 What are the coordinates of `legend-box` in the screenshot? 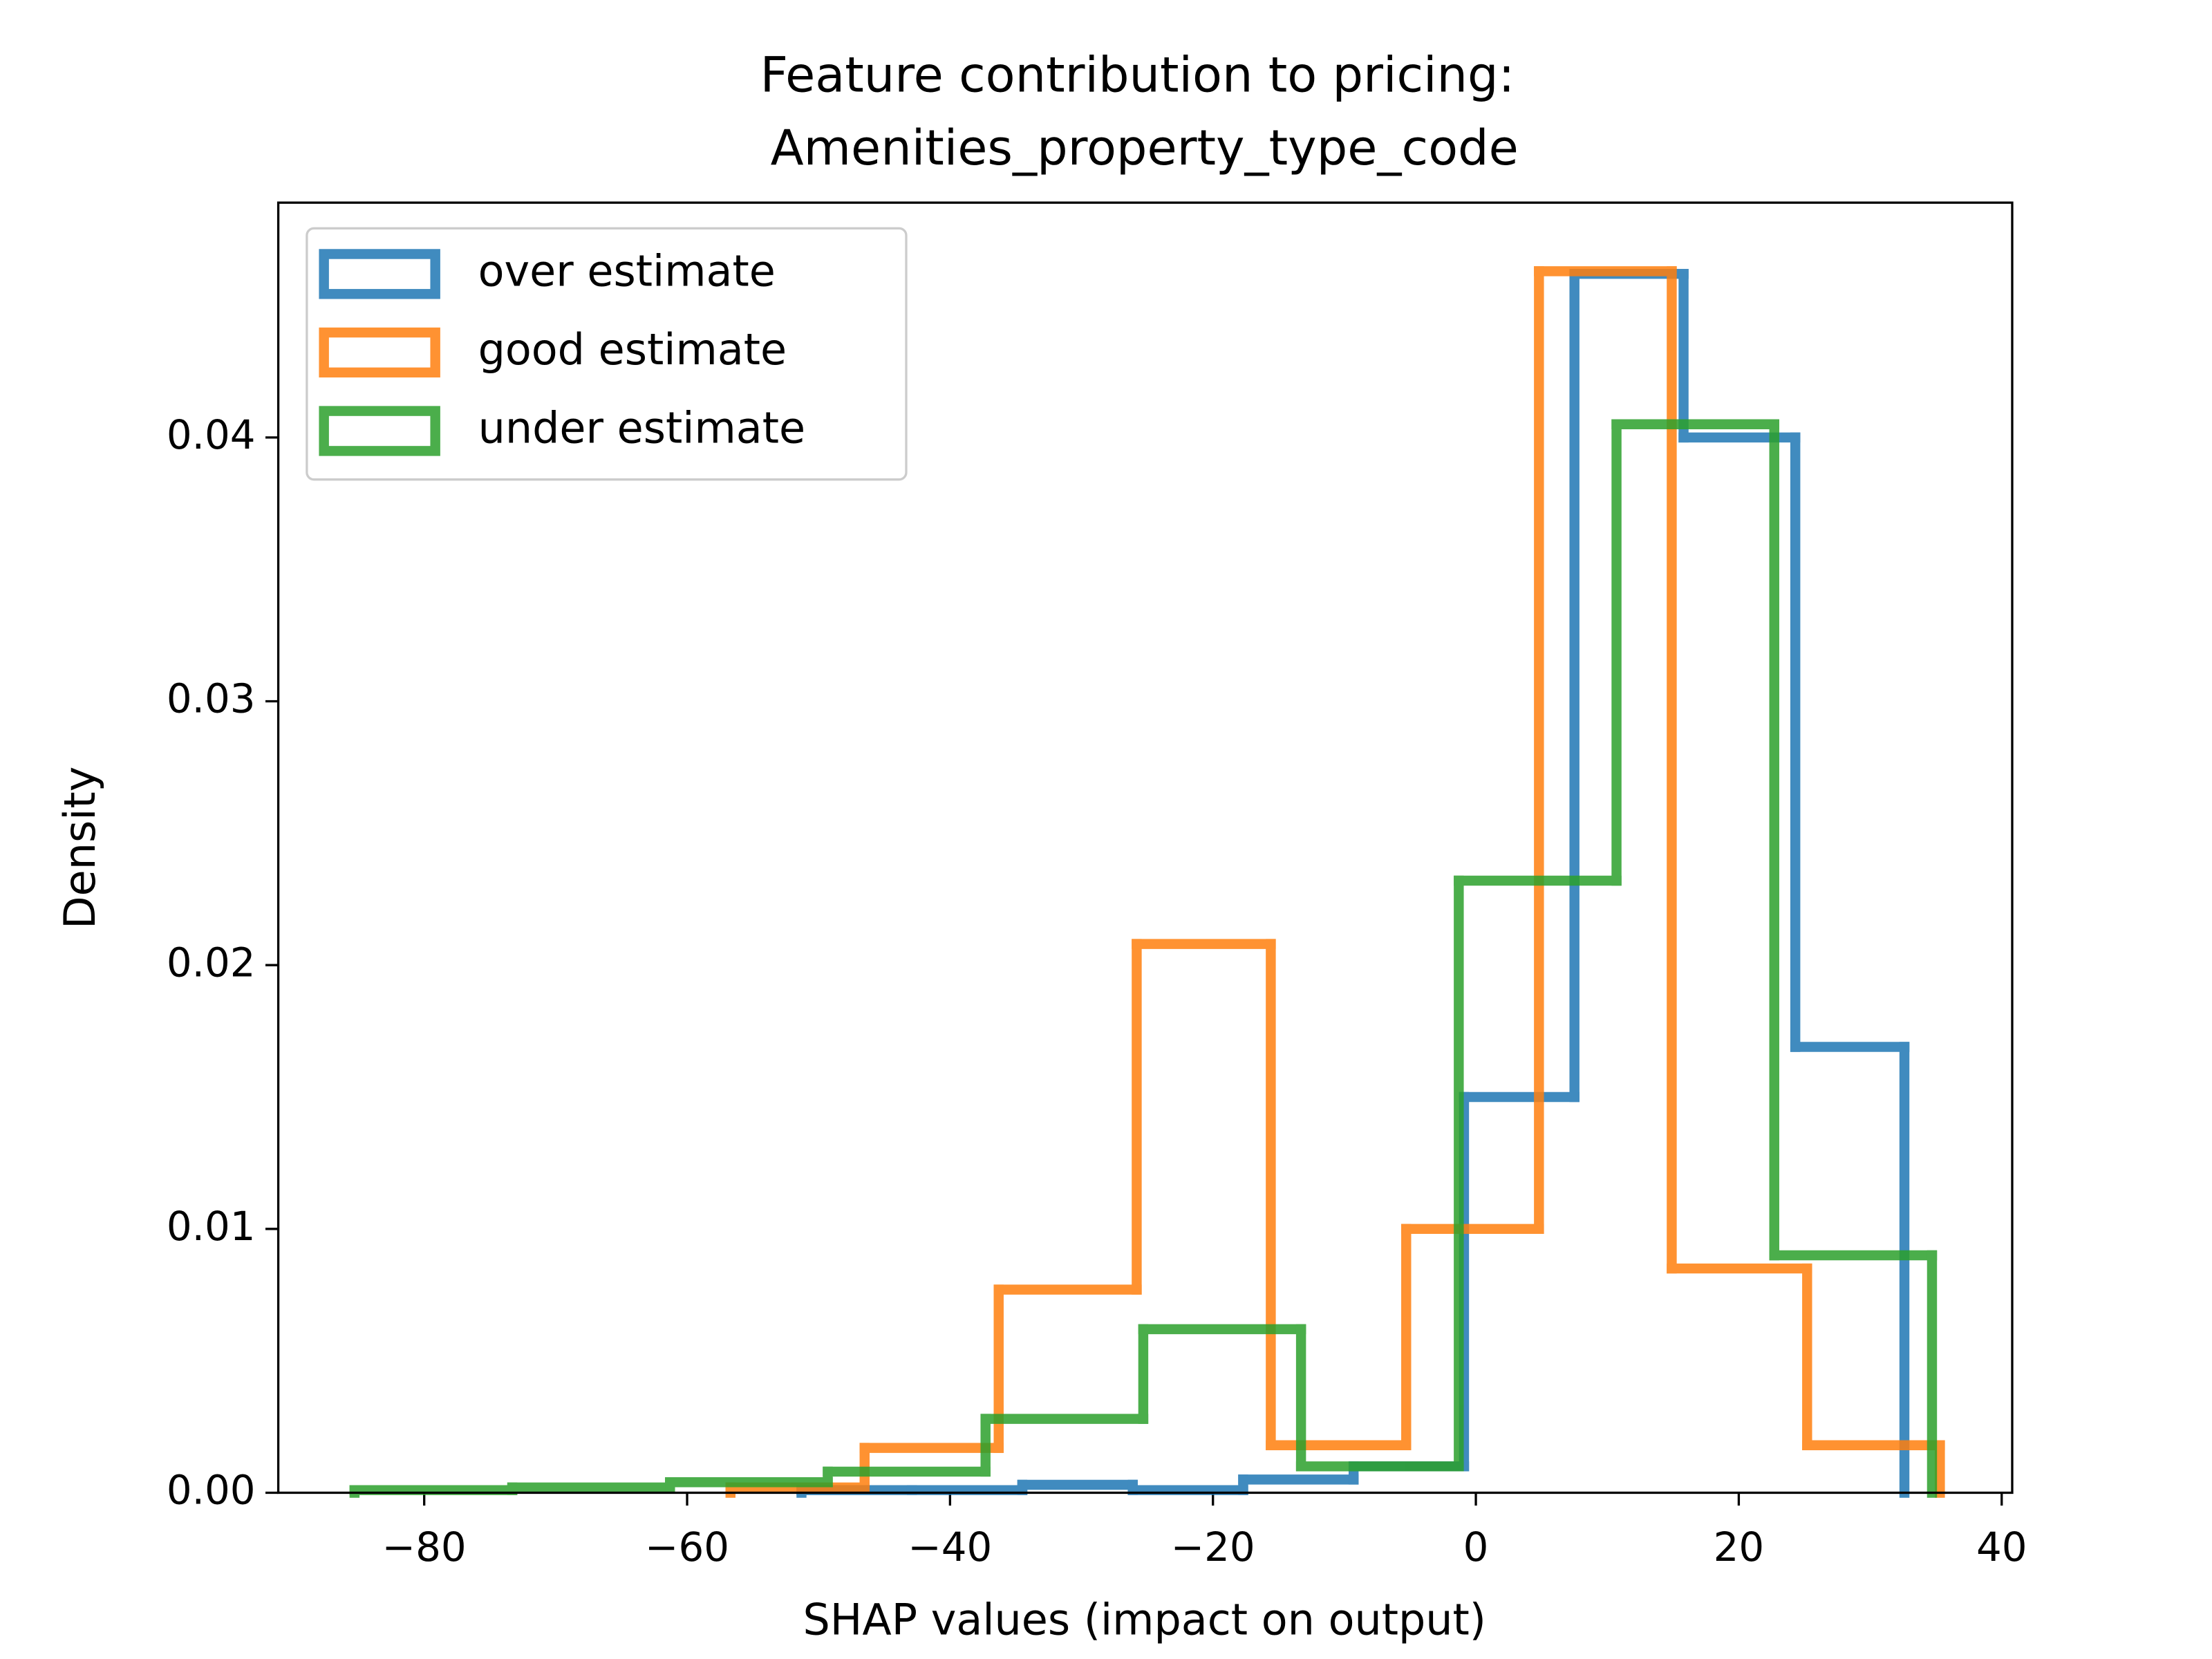 It's located at (607, 354).